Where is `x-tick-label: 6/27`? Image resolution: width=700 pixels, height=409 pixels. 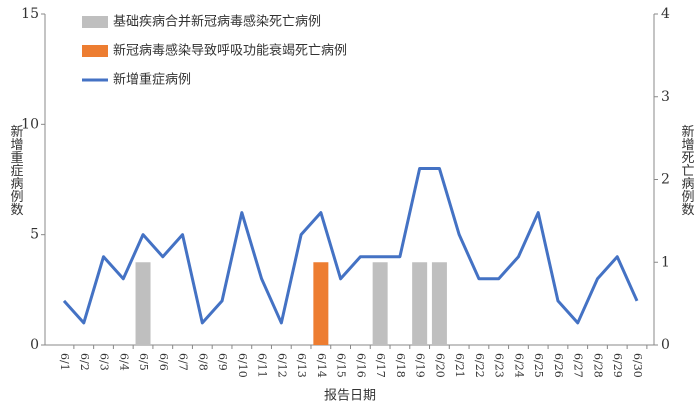 x-tick-label: 6/27 is located at coordinates (578, 365).